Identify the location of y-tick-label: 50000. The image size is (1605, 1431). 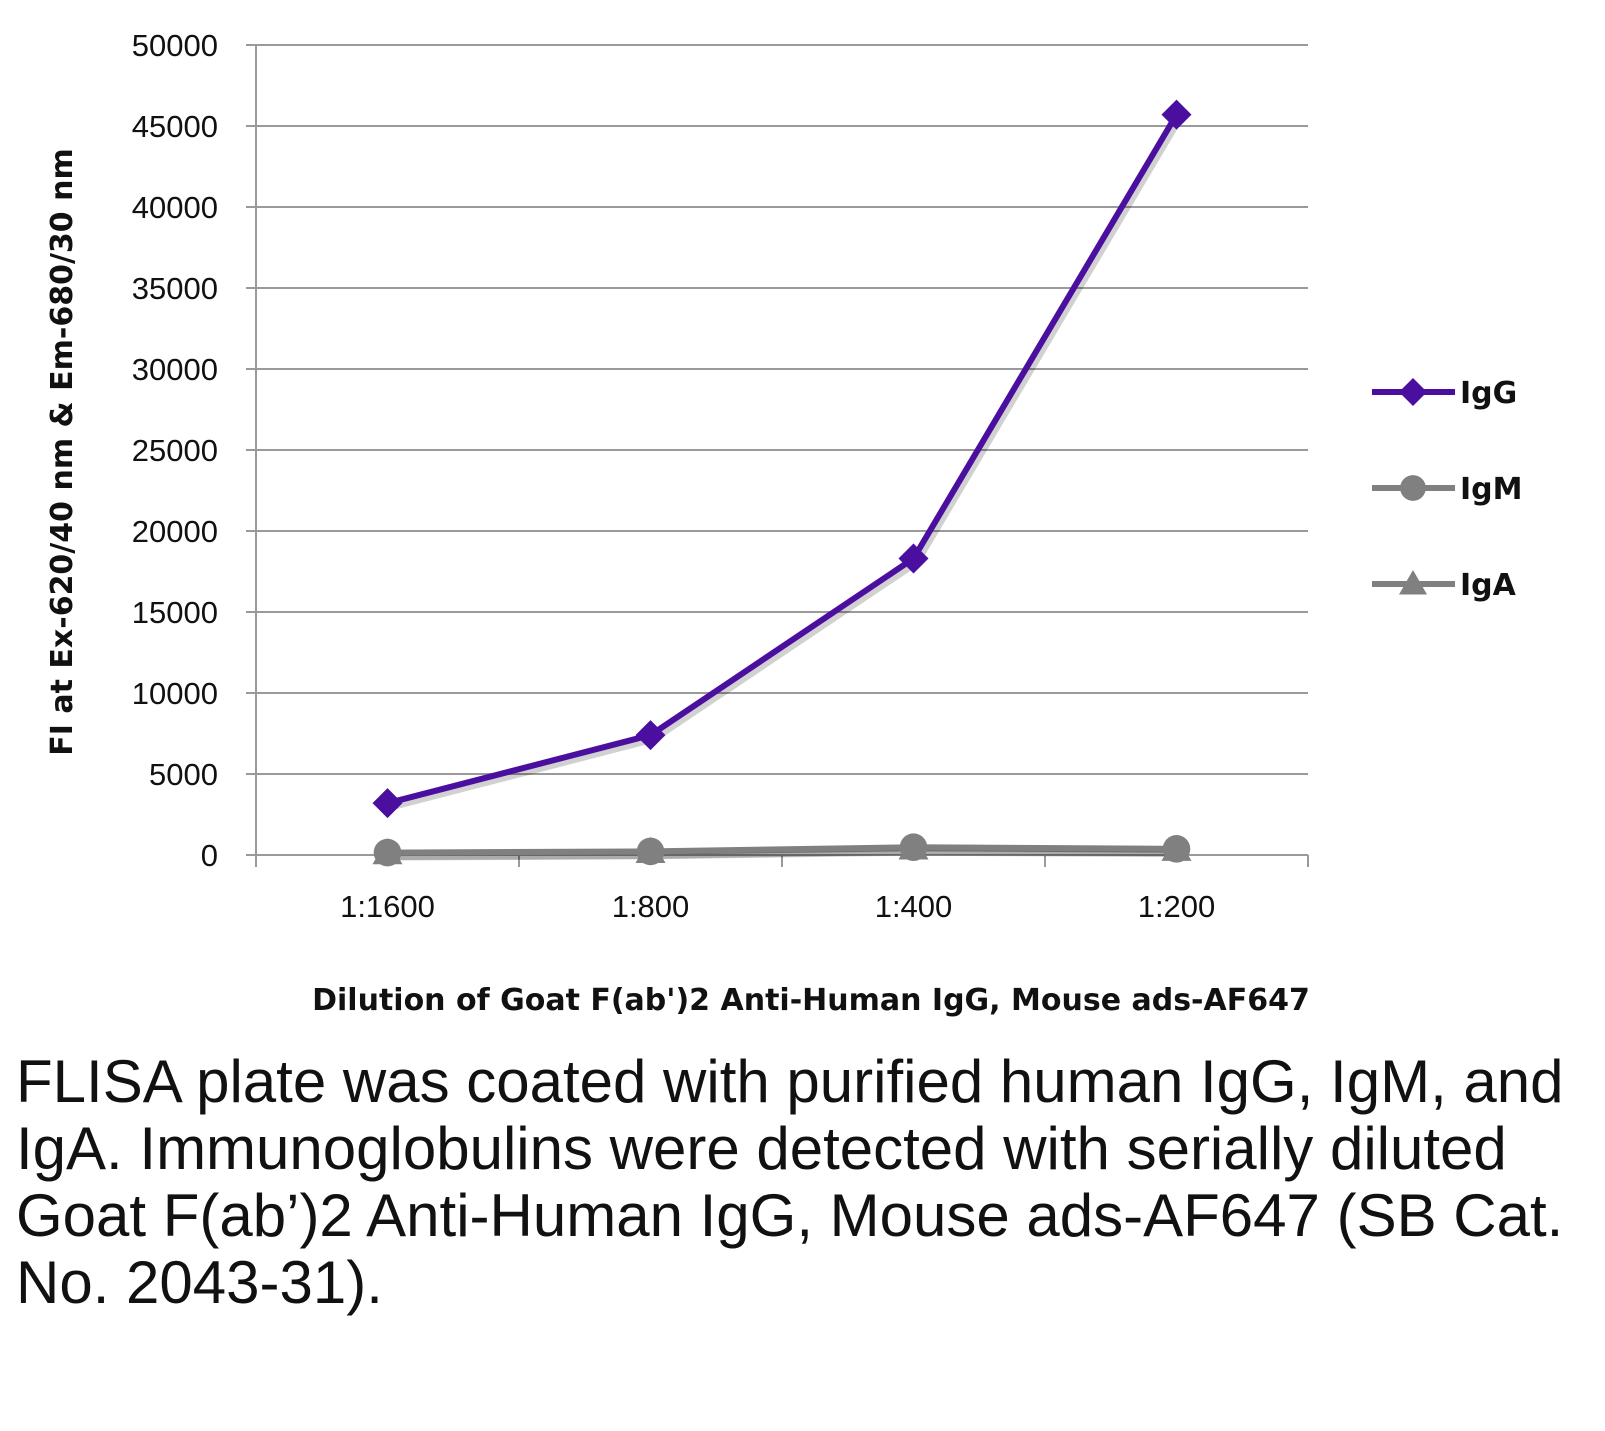
(175, 45).